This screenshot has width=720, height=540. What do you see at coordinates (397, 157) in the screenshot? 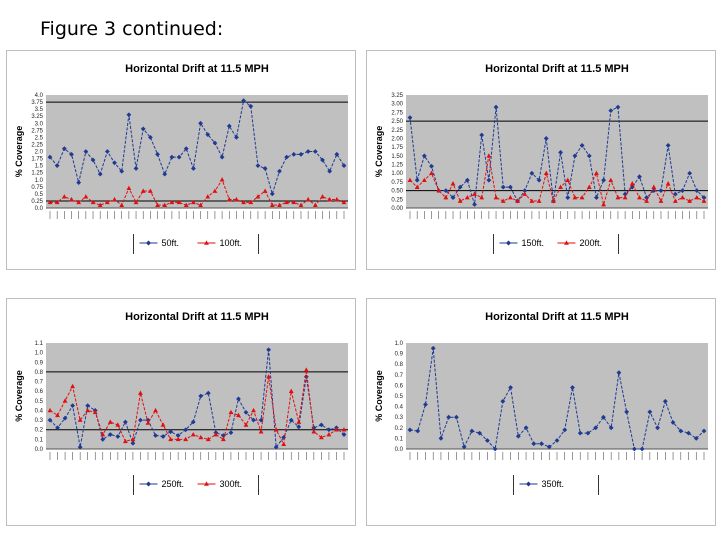
I see `y-tick-label: 1.50` at bounding box center [397, 157].